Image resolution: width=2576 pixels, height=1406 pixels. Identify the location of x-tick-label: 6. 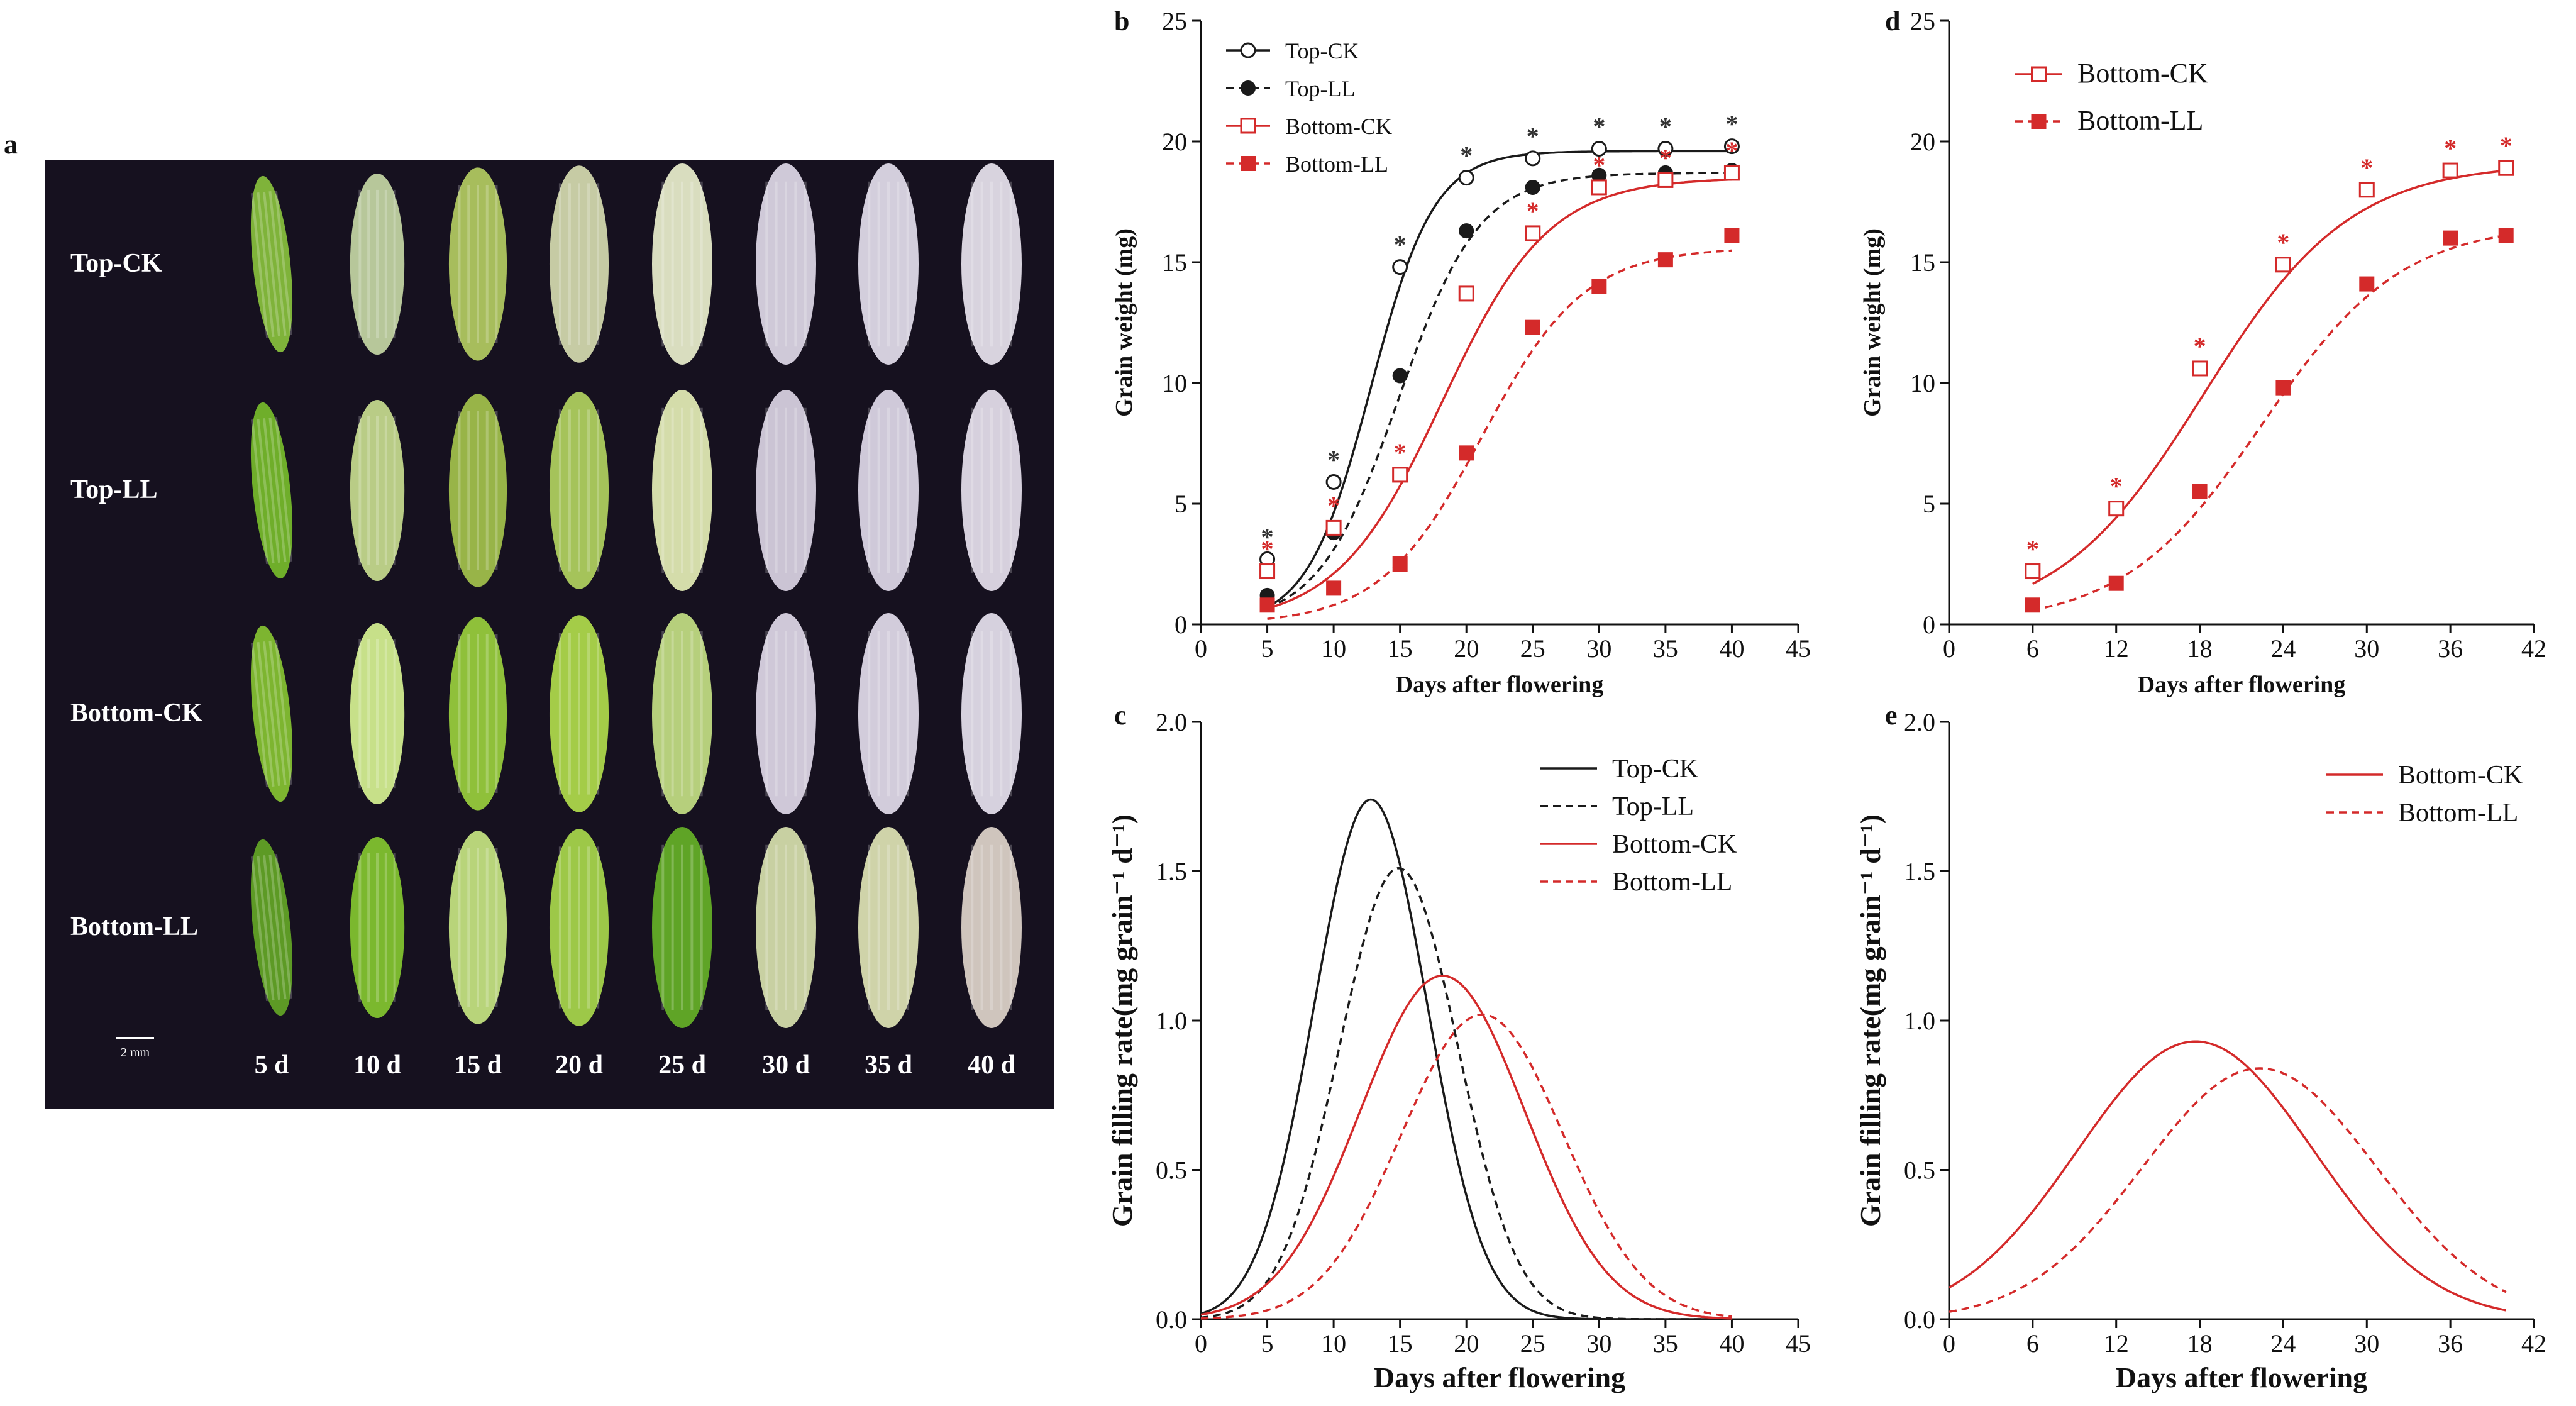
(2032, 1343).